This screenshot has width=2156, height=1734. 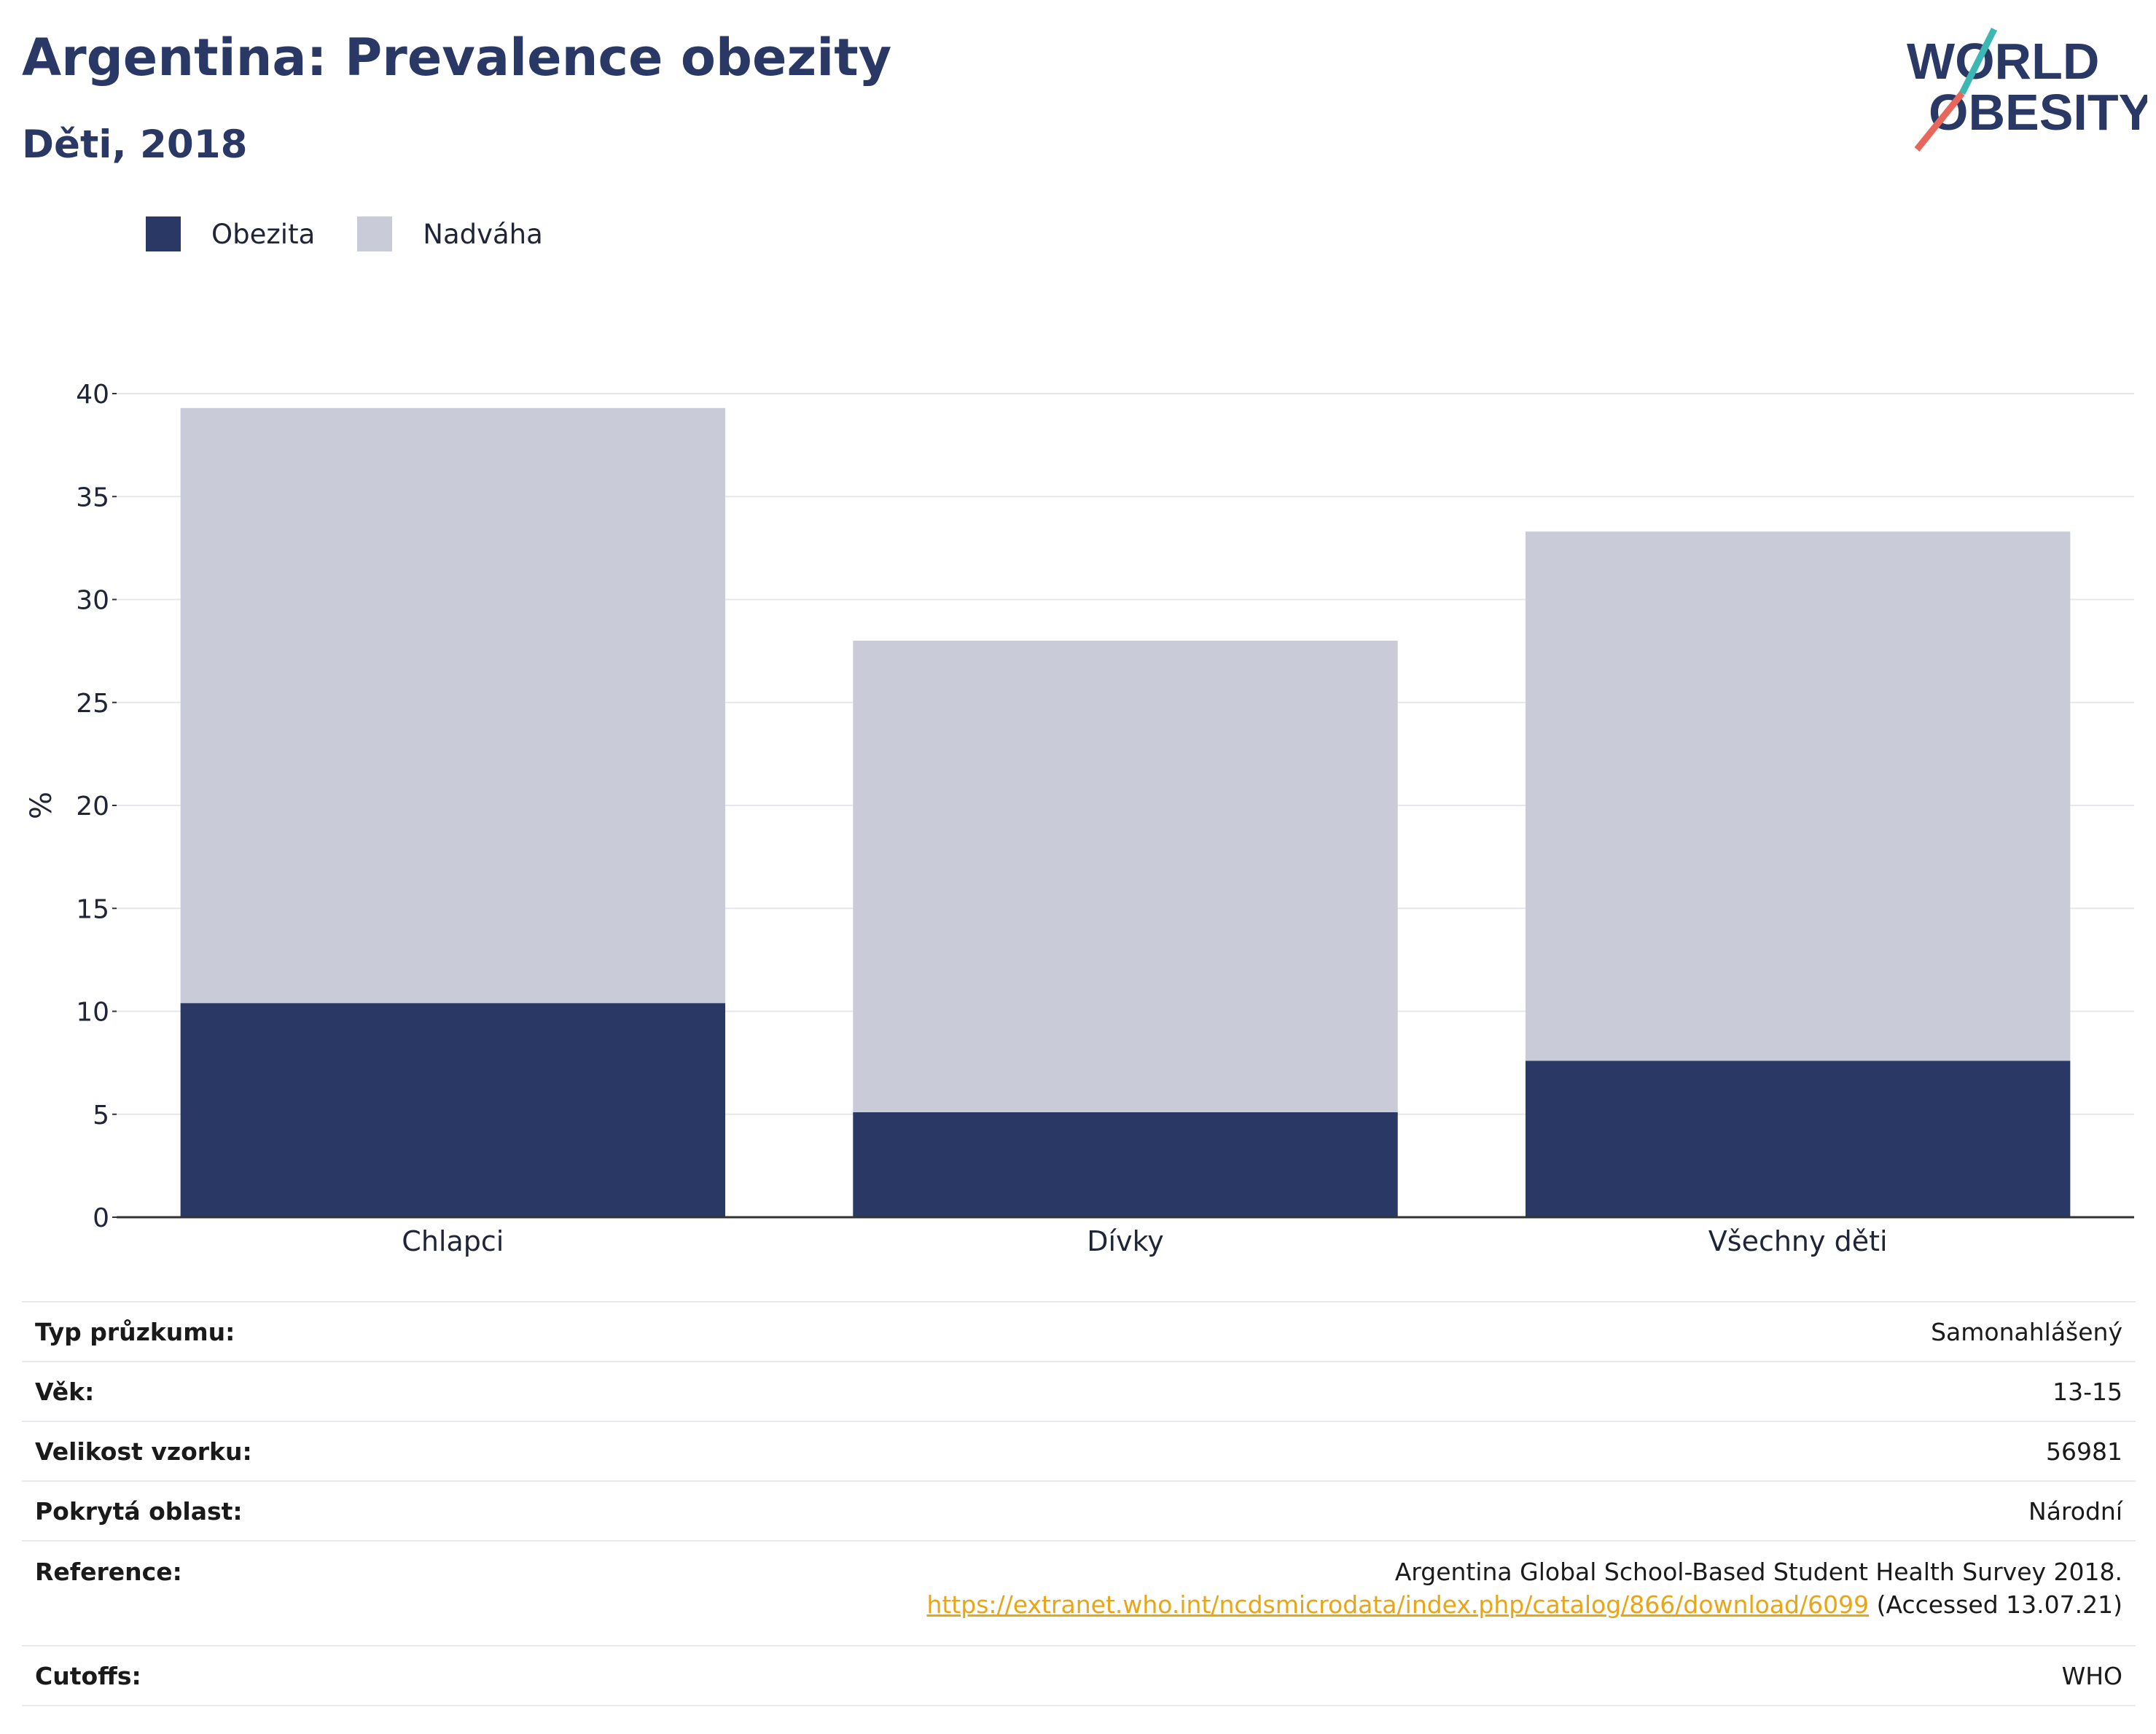 What do you see at coordinates (42, 806) in the screenshot?
I see `y-axis-label: %` at bounding box center [42, 806].